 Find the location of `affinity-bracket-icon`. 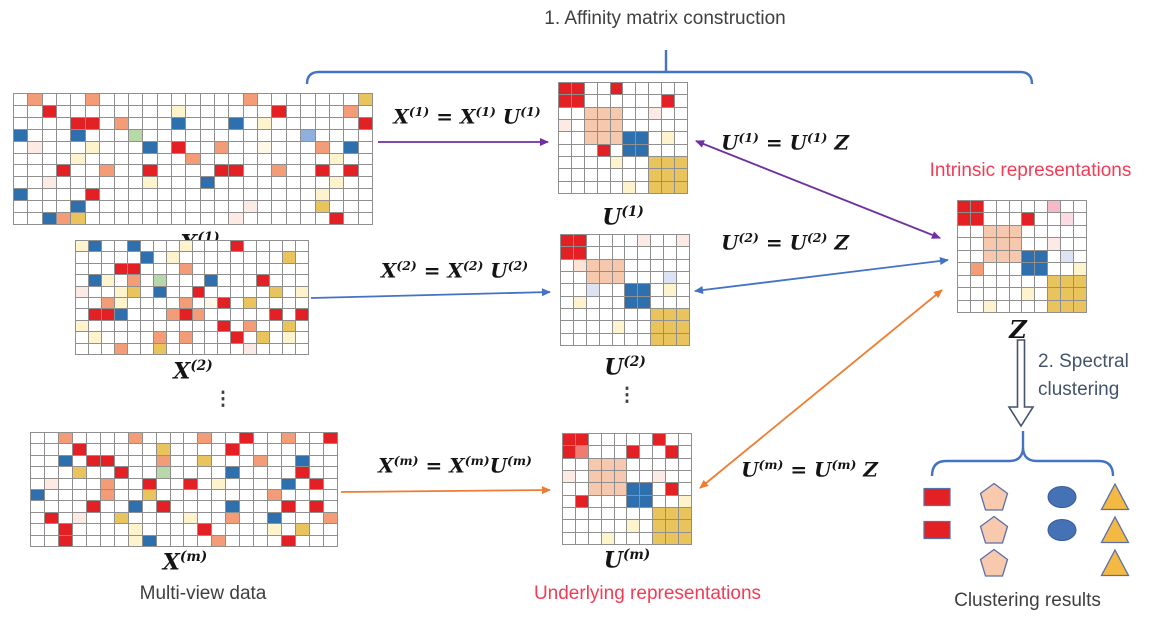

affinity-bracket-icon is located at coordinates (669, 67).